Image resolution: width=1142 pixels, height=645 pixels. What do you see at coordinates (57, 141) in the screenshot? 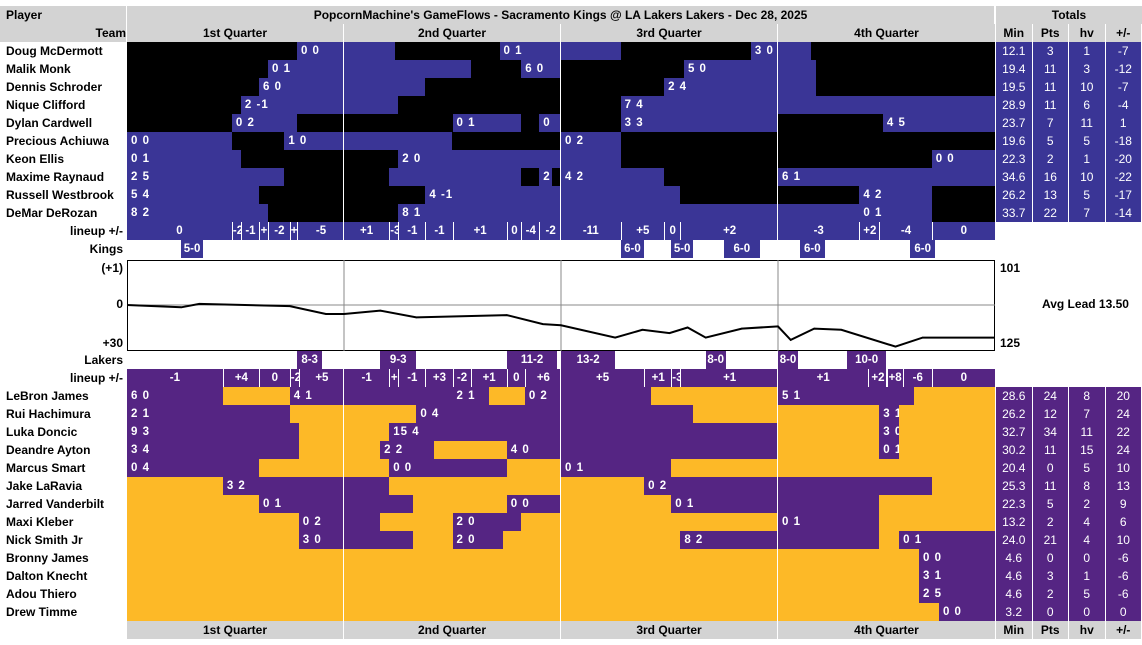
I see `player-name: Precious Achiuwa` at bounding box center [57, 141].